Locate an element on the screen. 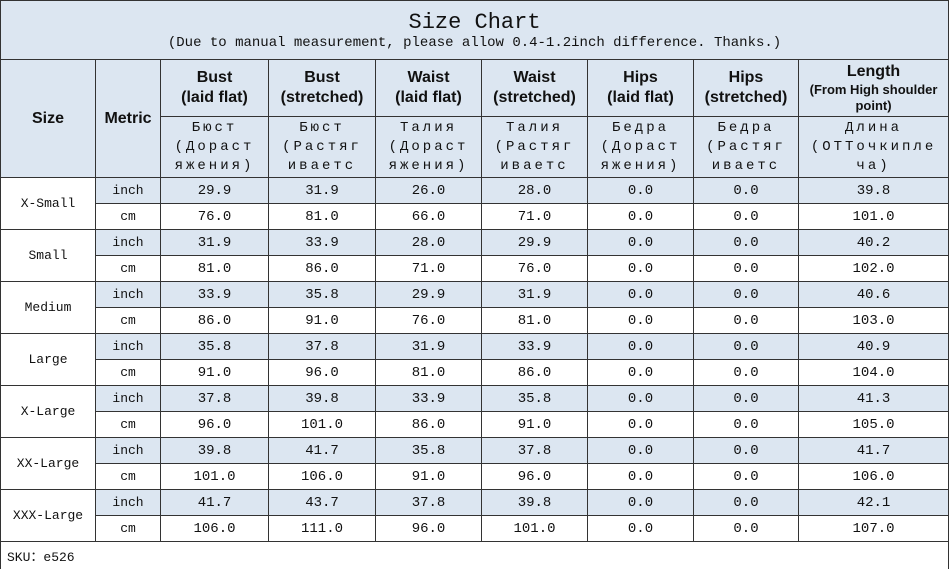  value-cell: 43.7 is located at coordinates (322, 502).